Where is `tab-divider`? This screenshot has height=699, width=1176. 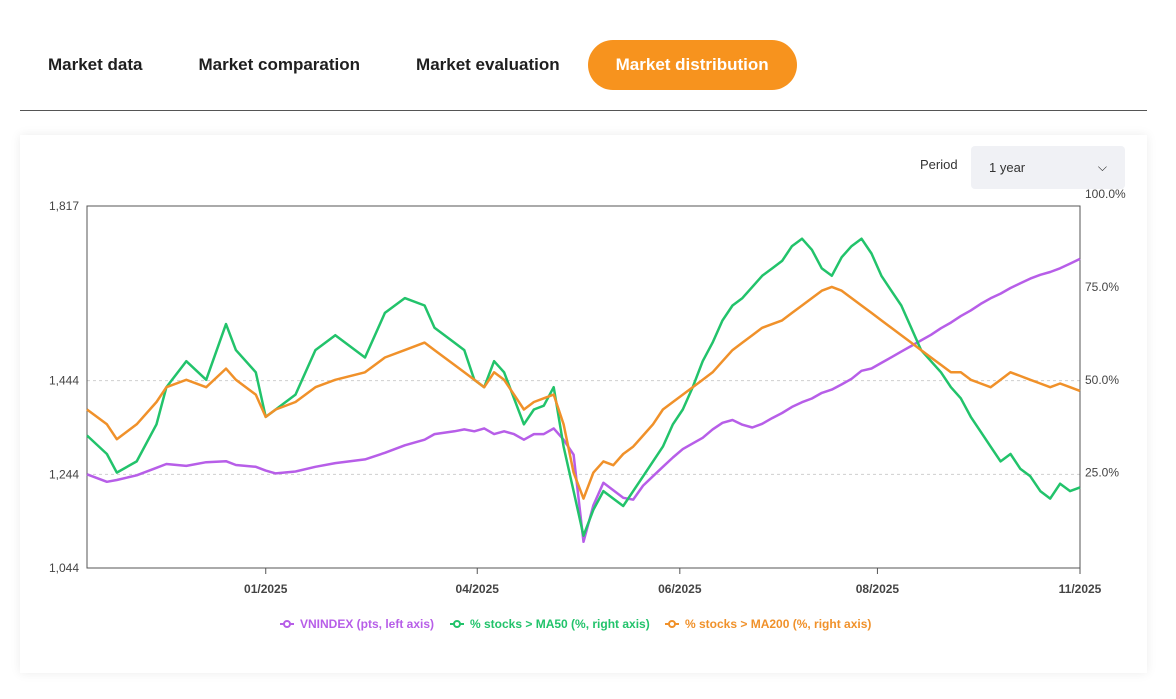
tab-divider is located at coordinates (583, 110).